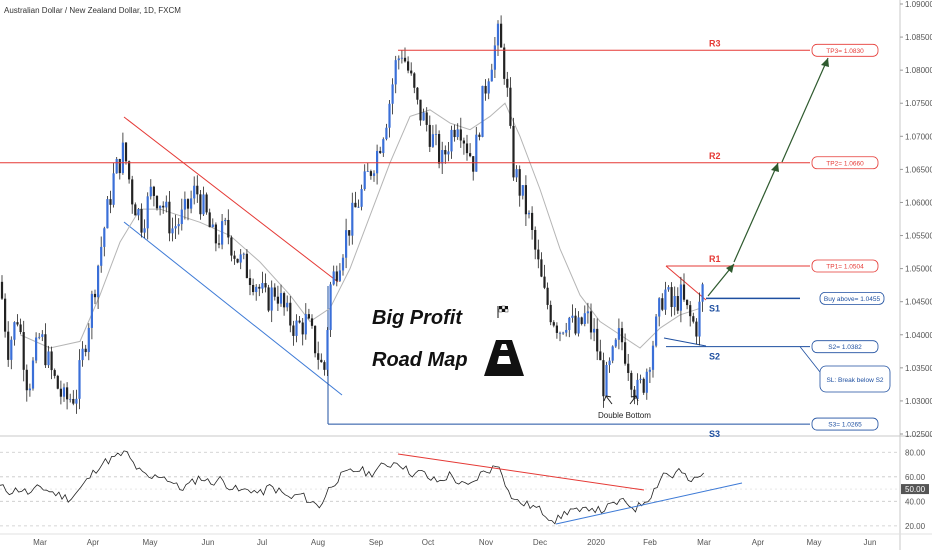 The width and height of the screenshot is (932, 550). Describe the element at coordinates (649, 503) in the screenshot. I see `oscillator-support-line` at that location.